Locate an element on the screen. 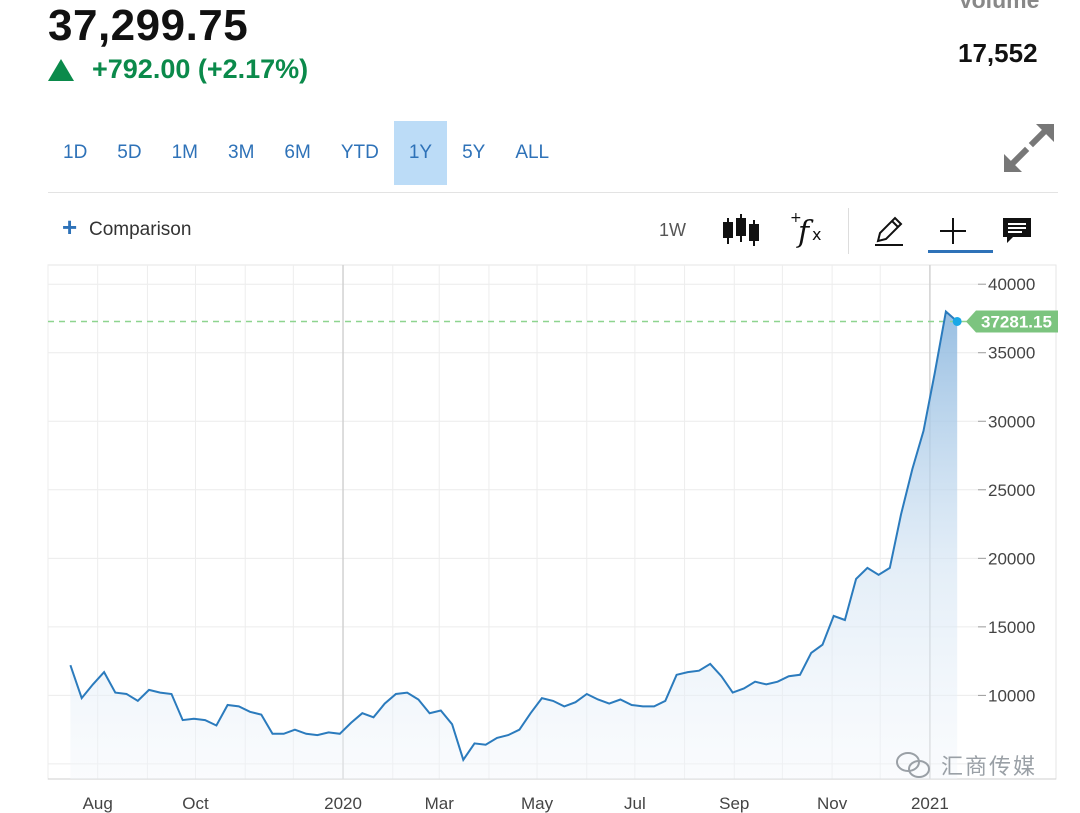 The width and height of the screenshot is (1080, 813). x-tick-label: Mar is located at coordinates (440, 803).